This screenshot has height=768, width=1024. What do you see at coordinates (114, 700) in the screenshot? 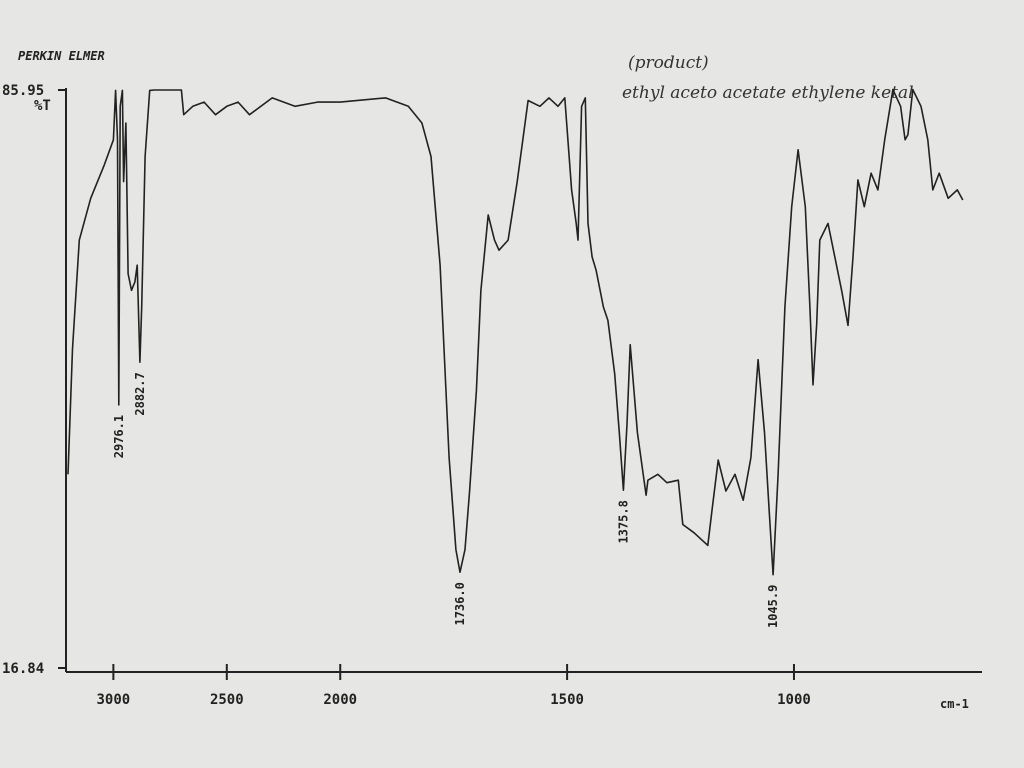
I see `x-tick-label: 3000` at bounding box center [114, 700].